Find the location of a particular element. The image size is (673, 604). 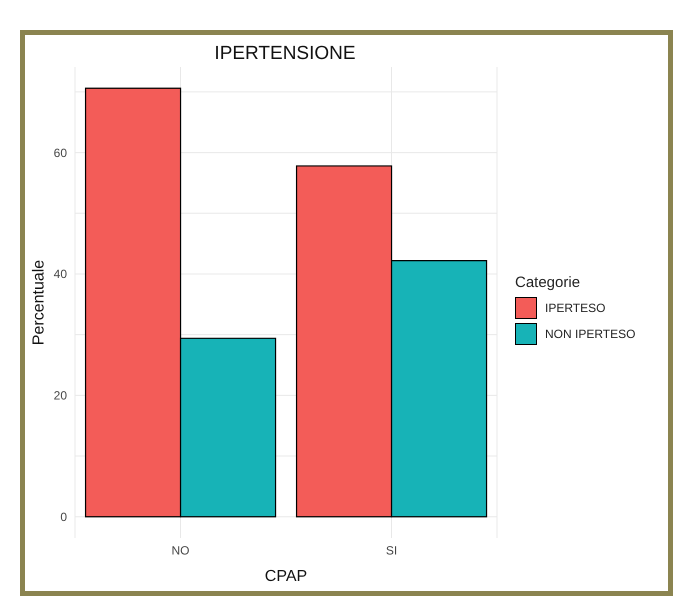

y-tick-label: 20 is located at coordinates (61, 395).